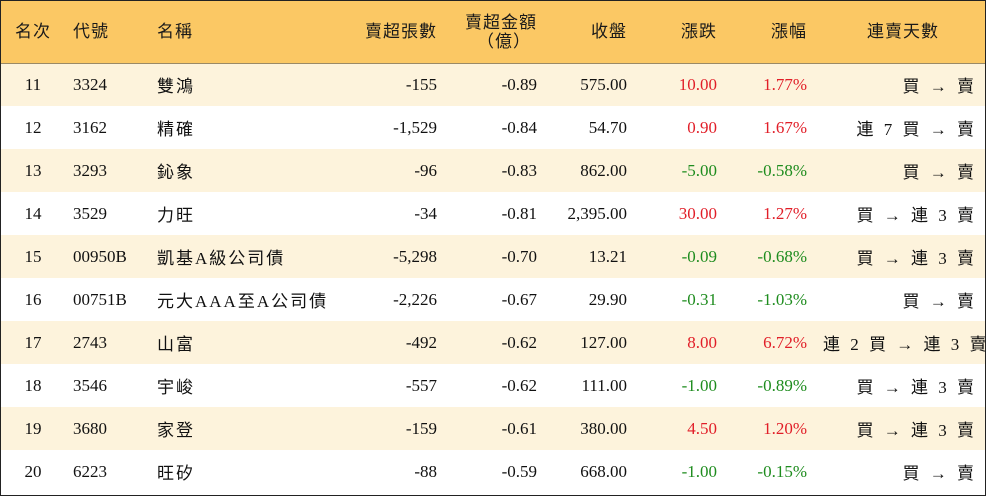 The height and width of the screenshot is (496, 986). Describe the element at coordinates (33, 170) in the screenshot. I see `cell-rank: 13` at that location.